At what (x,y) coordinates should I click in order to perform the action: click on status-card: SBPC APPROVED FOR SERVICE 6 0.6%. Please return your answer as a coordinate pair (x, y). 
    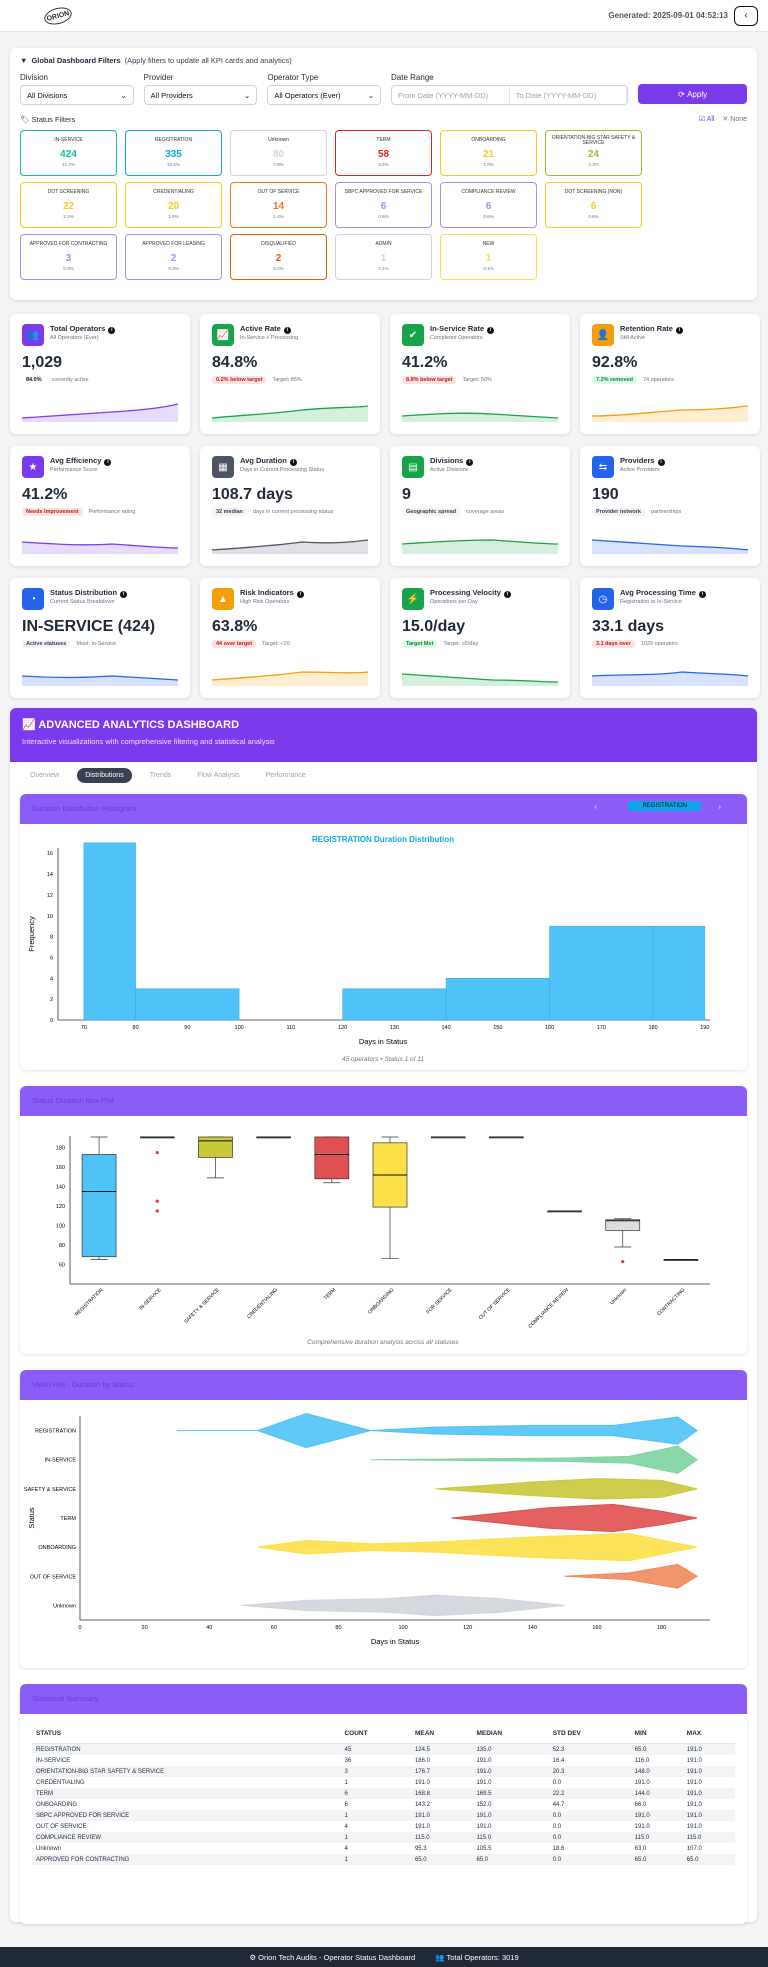
    Looking at the image, I should click on (383, 205).